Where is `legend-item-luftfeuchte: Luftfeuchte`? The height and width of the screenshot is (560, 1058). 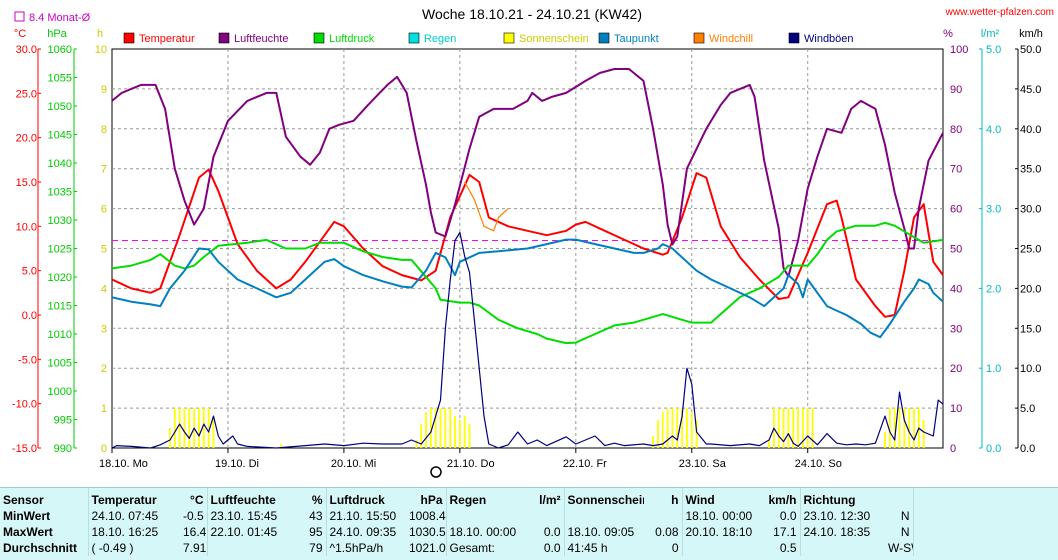 legend-item-luftfeuchte: Luftfeuchte is located at coordinates (253, 38).